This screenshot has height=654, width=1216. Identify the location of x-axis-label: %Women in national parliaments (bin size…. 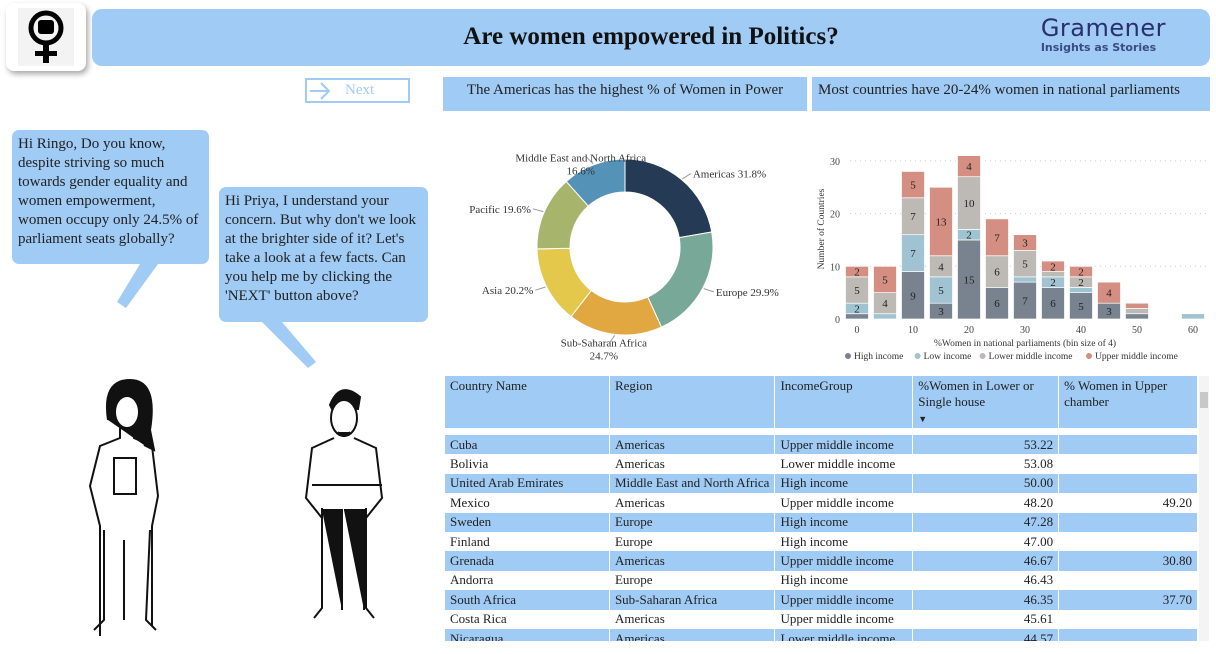
(1025, 343).